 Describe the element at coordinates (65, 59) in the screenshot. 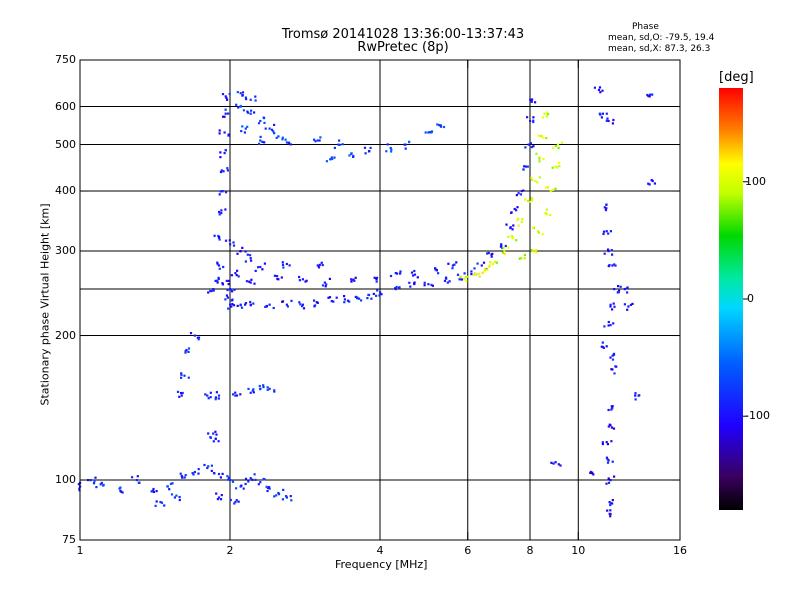

I see `y-tick-label: 750` at that location.